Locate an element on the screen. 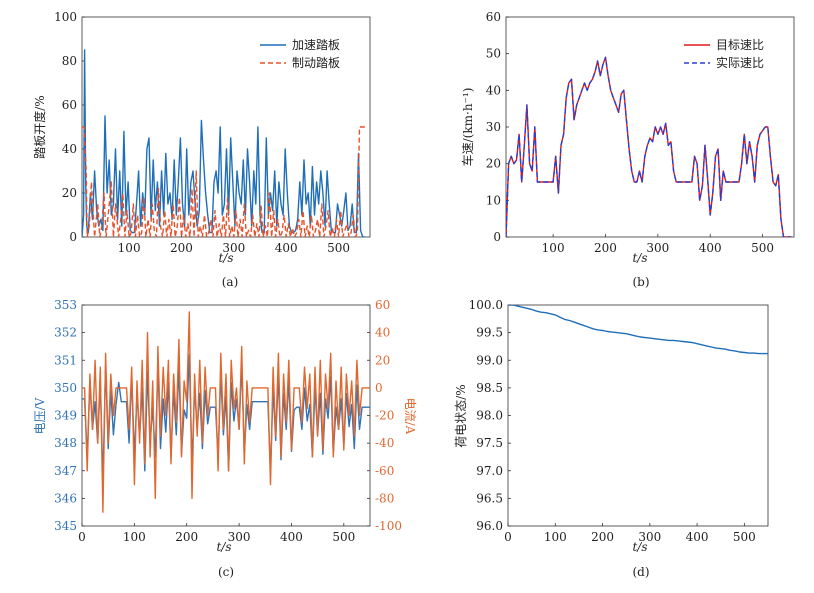 This screenshot has width=814, height=593. y-tick-label: 99.0 is located at coordinates (489, 360).